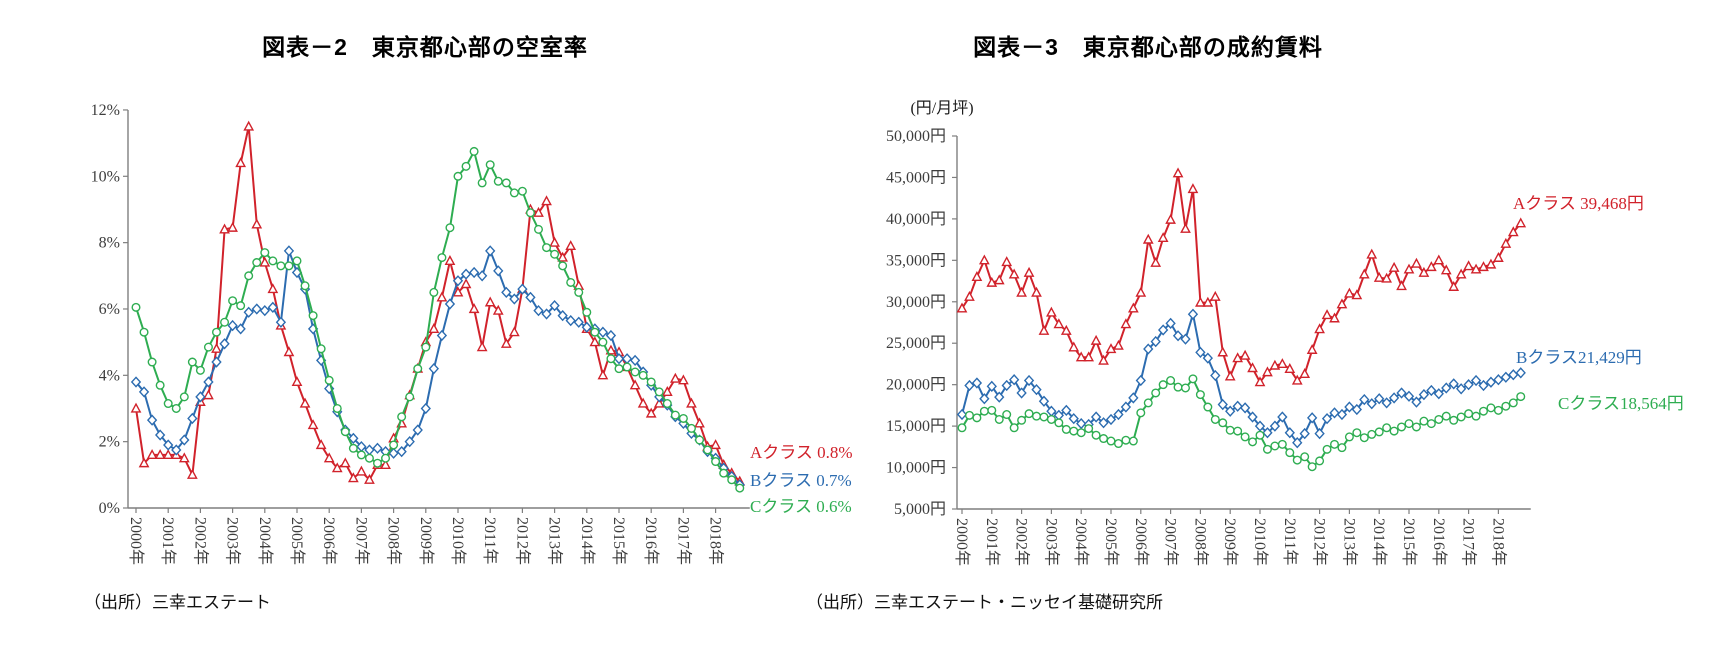  I want to click on x-tick-label: 2011年, so click(1290, 541).